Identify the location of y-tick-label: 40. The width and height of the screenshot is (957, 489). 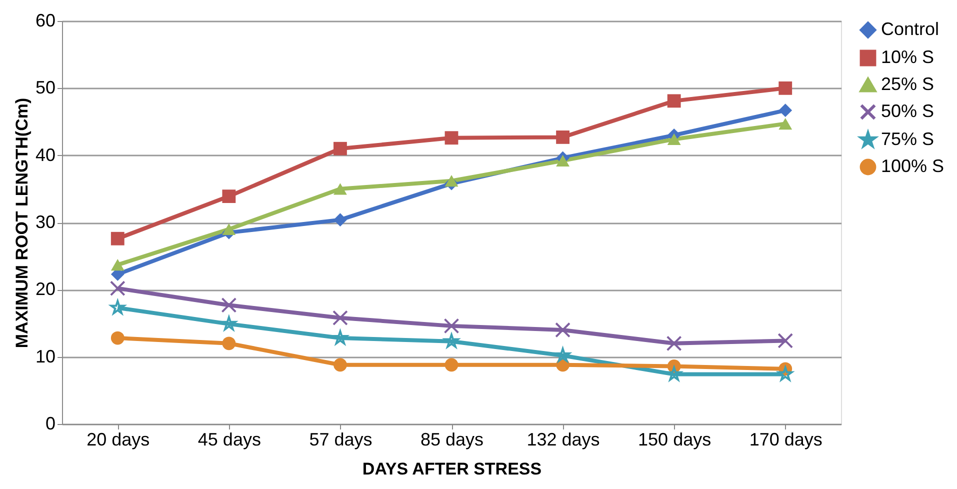
(45, 154).